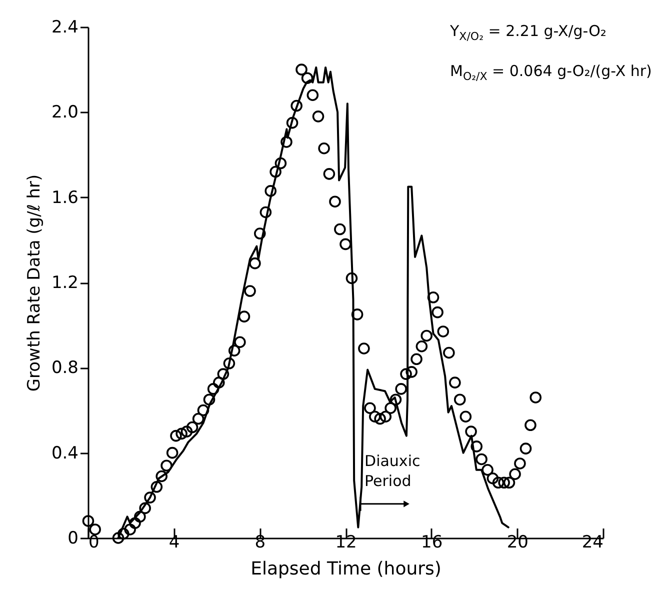 The width and height of the screenshot is (662, 597). I want to click on x-tick-label: 12, so click(346, 542).